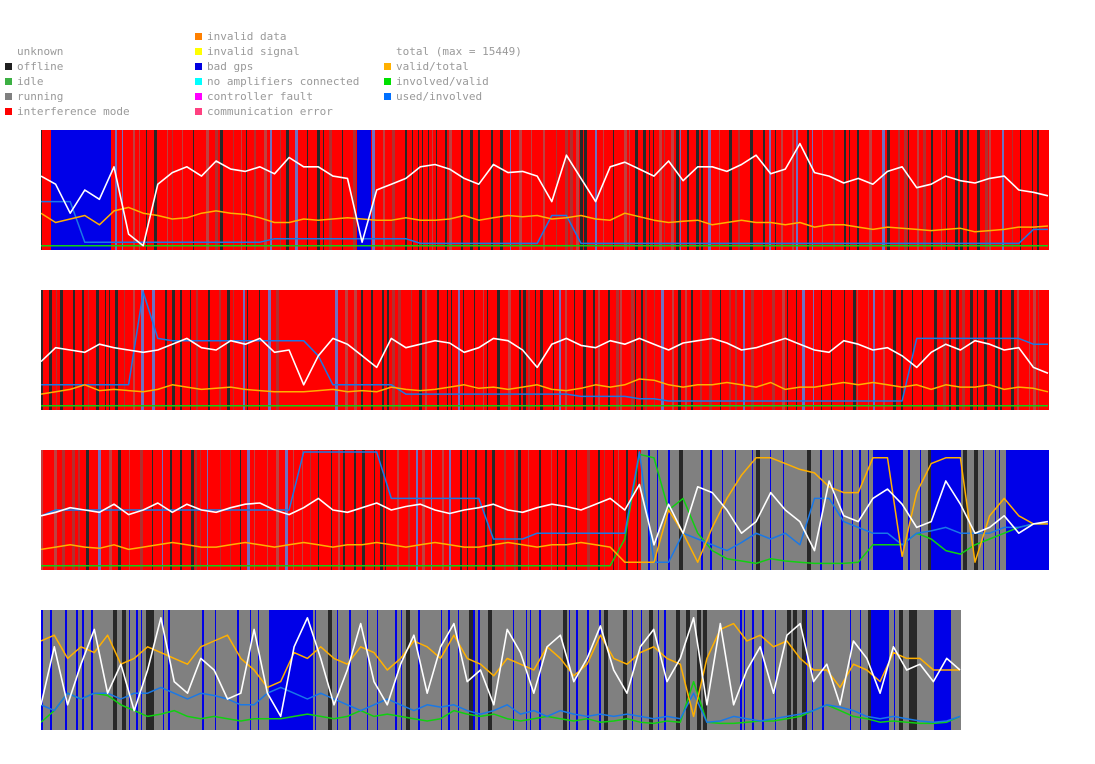 This screenshot has width=1095, height=764. I want to click on series-line-involved-valid, so click(544, 510).